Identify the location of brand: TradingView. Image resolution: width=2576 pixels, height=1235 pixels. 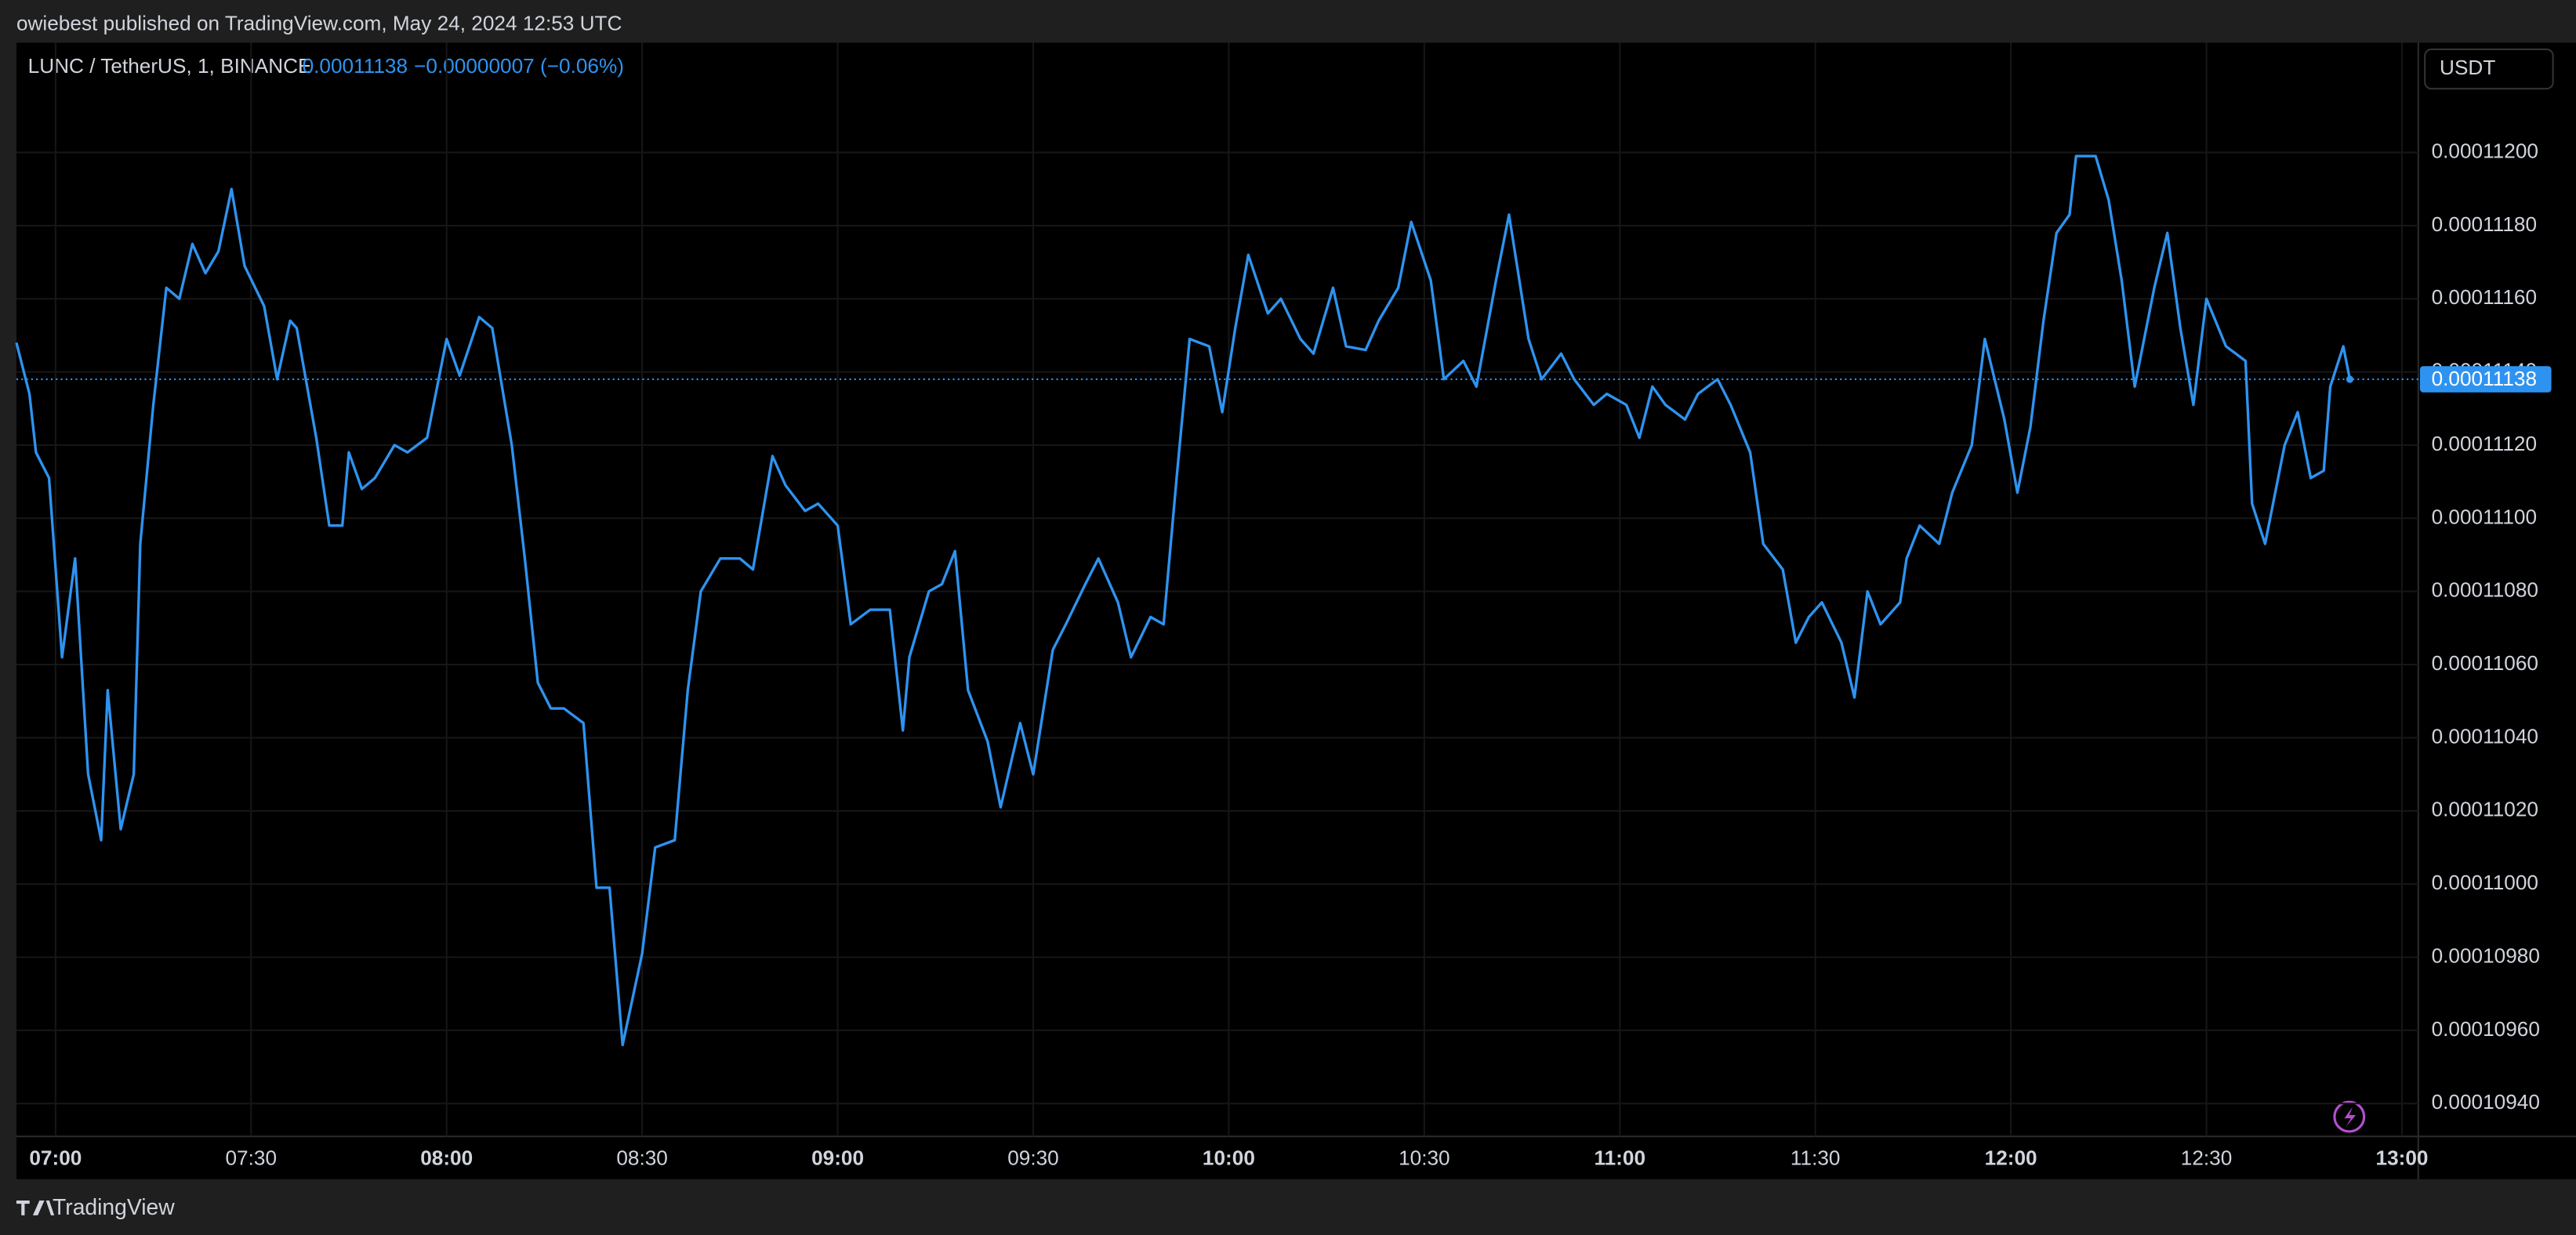
(114, 1206).